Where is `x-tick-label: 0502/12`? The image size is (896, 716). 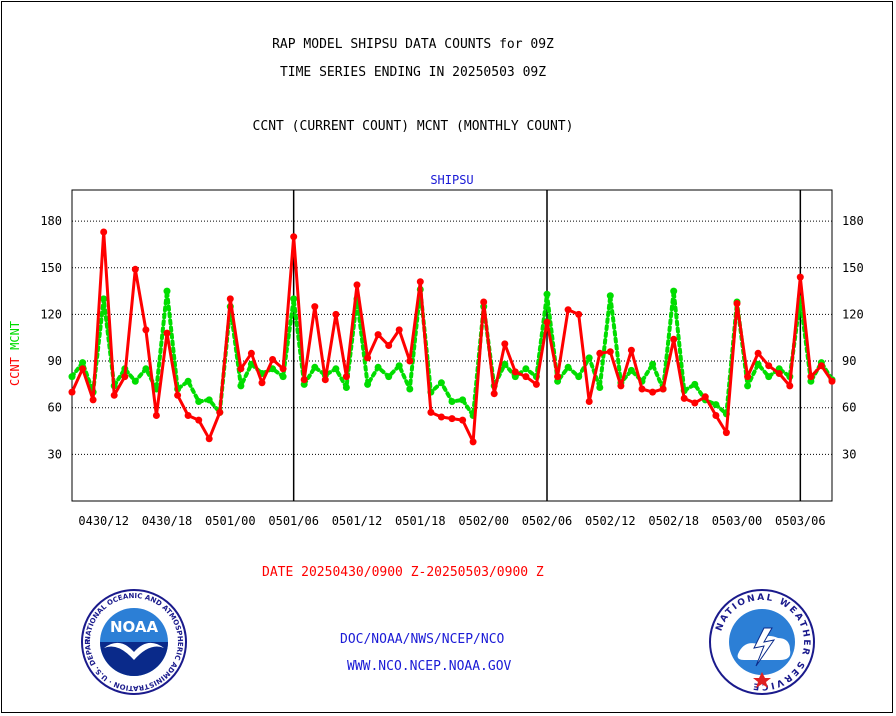 x-tick-label: 0502/12 is located at coordinates (610, 521).